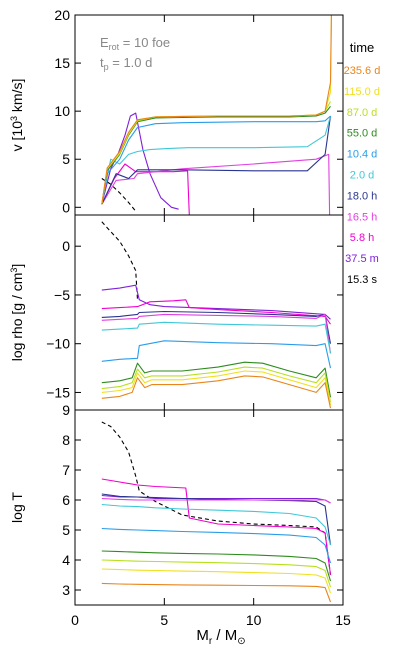 The image size is (407, 651). I want to click on y-tick-label-density-3: 0, so click(66, 246).